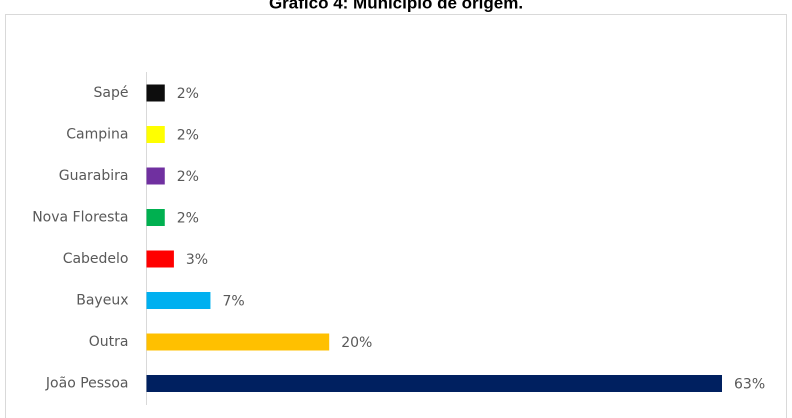 This screenshot has width=792, height=418. I want to click on chart-title: Gráfico 4: Município de origem., so click(396, 6).